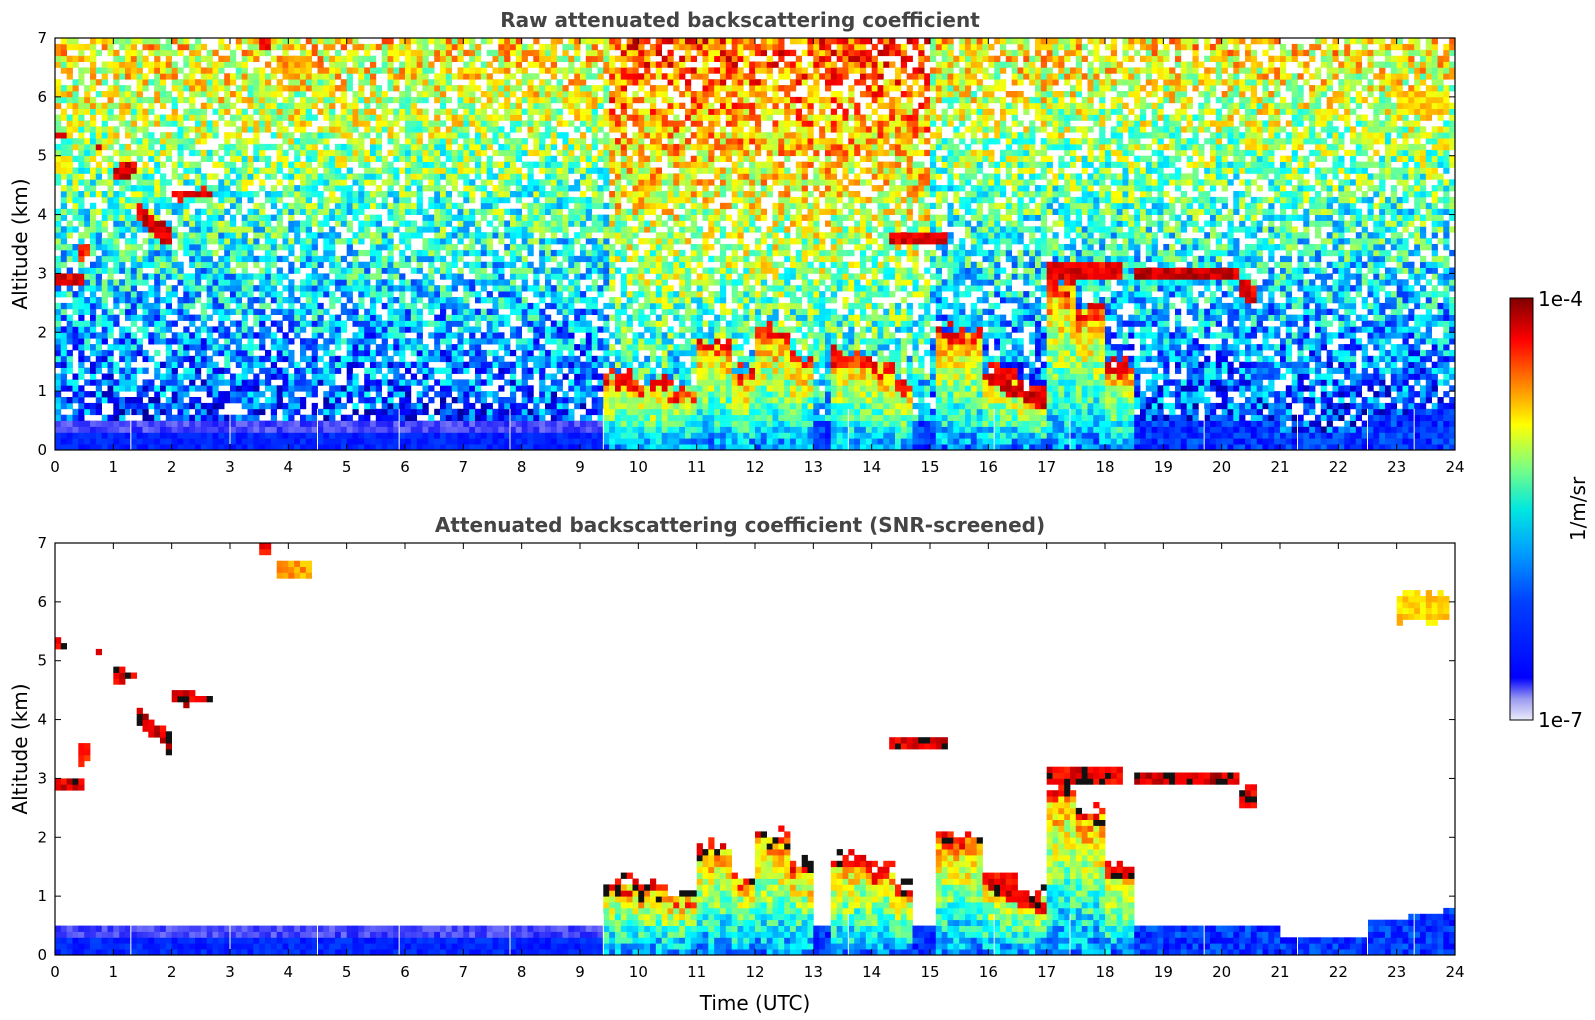 This screenshot has width=1595, height=1020. I want to click on bottom-x-tick-label: 12, so click(754, 972).